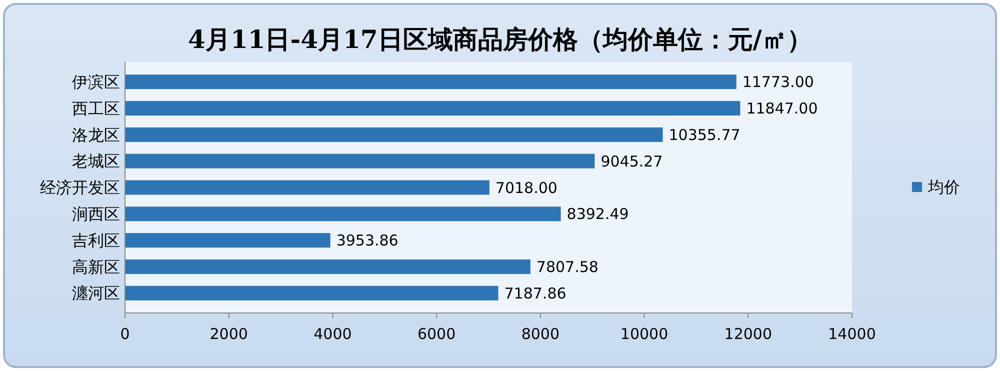  I want to click on y-tick-label: 洛龙区, so click(96, 134).